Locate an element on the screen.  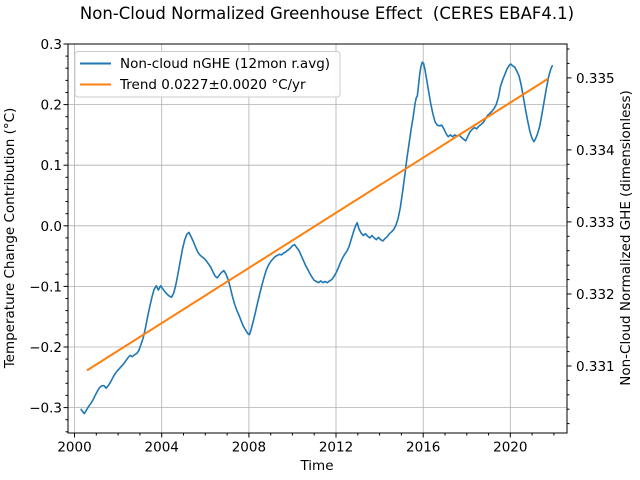
y-right-tick-label: 0.333 is located at coordinates (595, 223).